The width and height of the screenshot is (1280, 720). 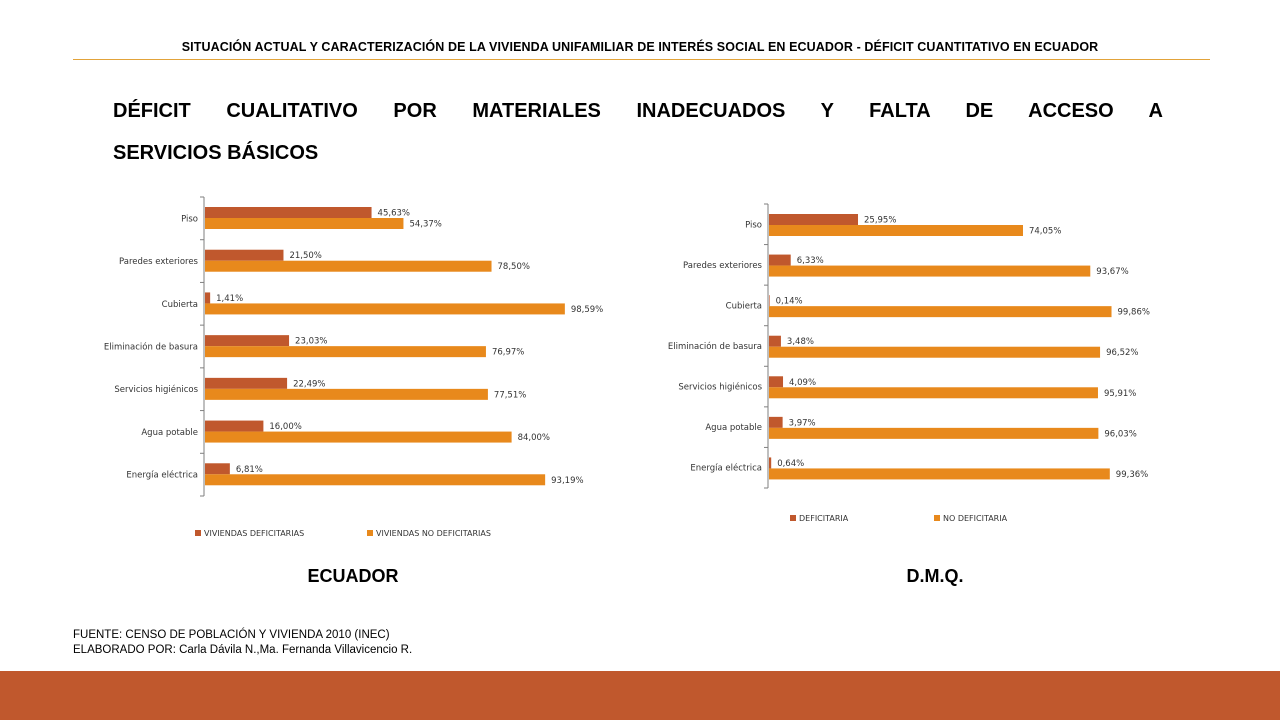 What do you see at coordinates (353, 576) in the screenshot?
I see `chart-caption-ecuador: ECUADOR` at bounding box center [353, 576].